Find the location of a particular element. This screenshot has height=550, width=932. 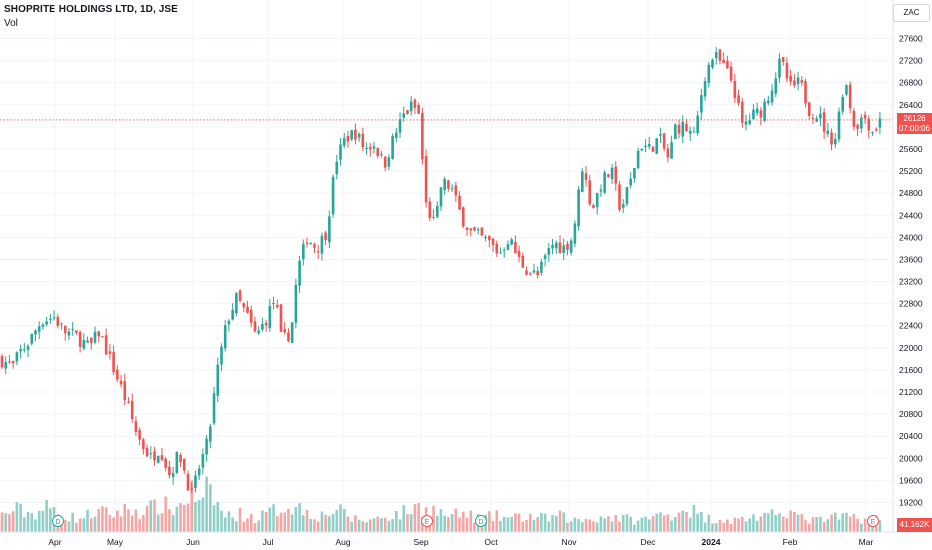

price-tick-label: 25600 is located at coordinates (911, 149).